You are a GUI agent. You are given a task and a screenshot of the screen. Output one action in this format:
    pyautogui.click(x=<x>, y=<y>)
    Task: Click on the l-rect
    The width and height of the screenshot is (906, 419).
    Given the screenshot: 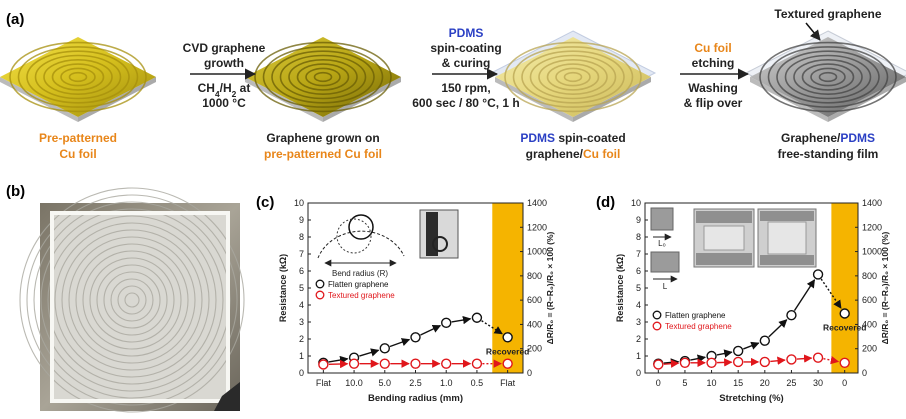 What is the action you would take?
    pyautogui.click(x=665, y=262)
    